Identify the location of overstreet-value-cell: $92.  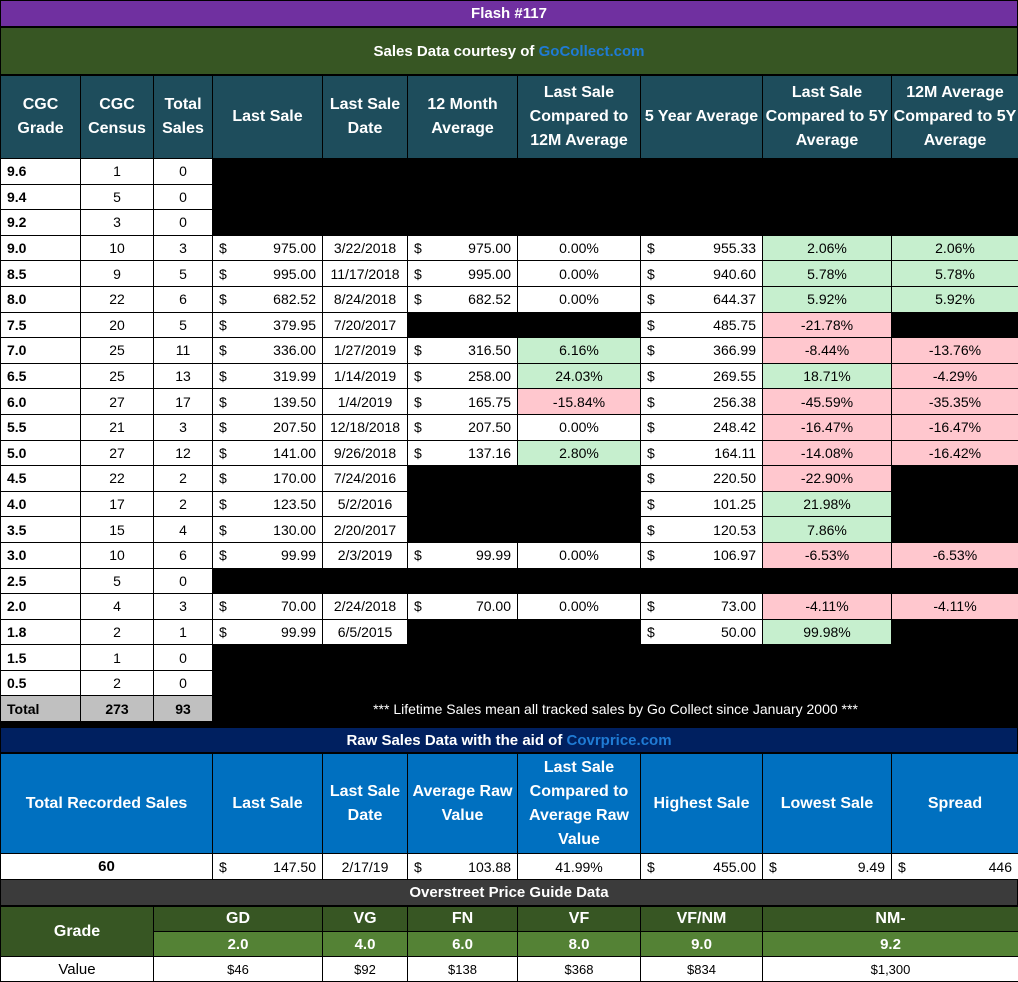
(365, 969).